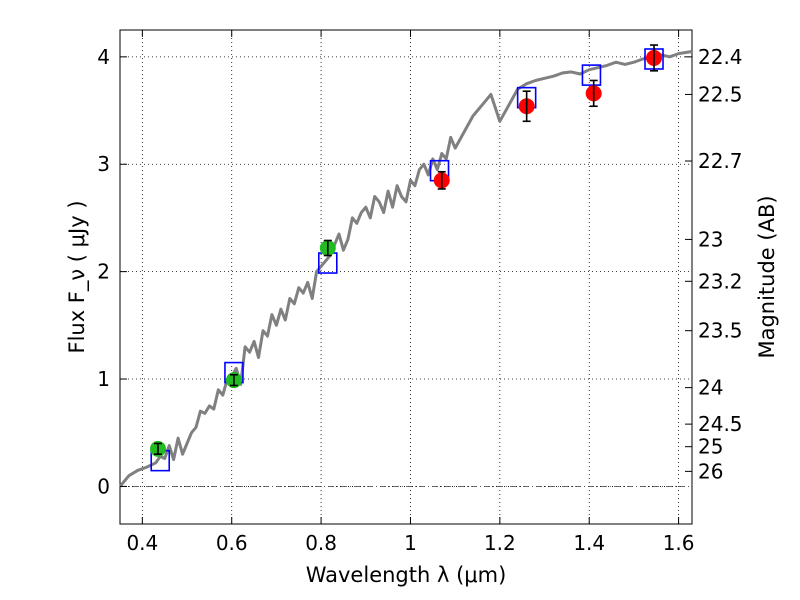 The image size is (800, 600). What do you see at coordinates (767, 276) in the screenshot?
I see `y2-axis-title: Magnitude (AB)` at bounding box center [767, 276].